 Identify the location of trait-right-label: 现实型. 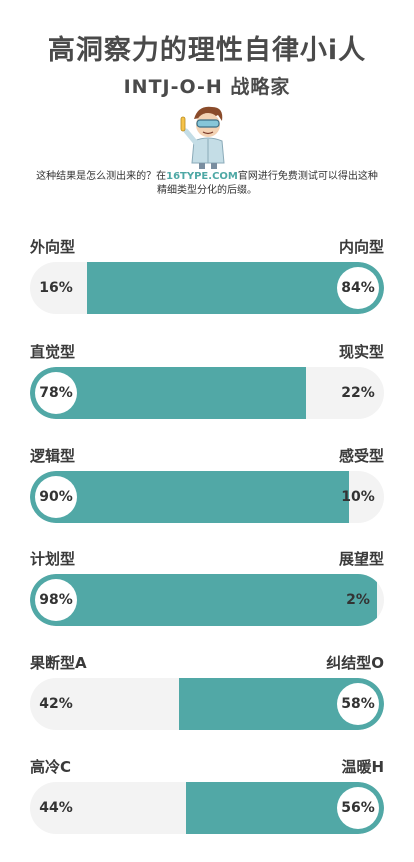
(361, 352).